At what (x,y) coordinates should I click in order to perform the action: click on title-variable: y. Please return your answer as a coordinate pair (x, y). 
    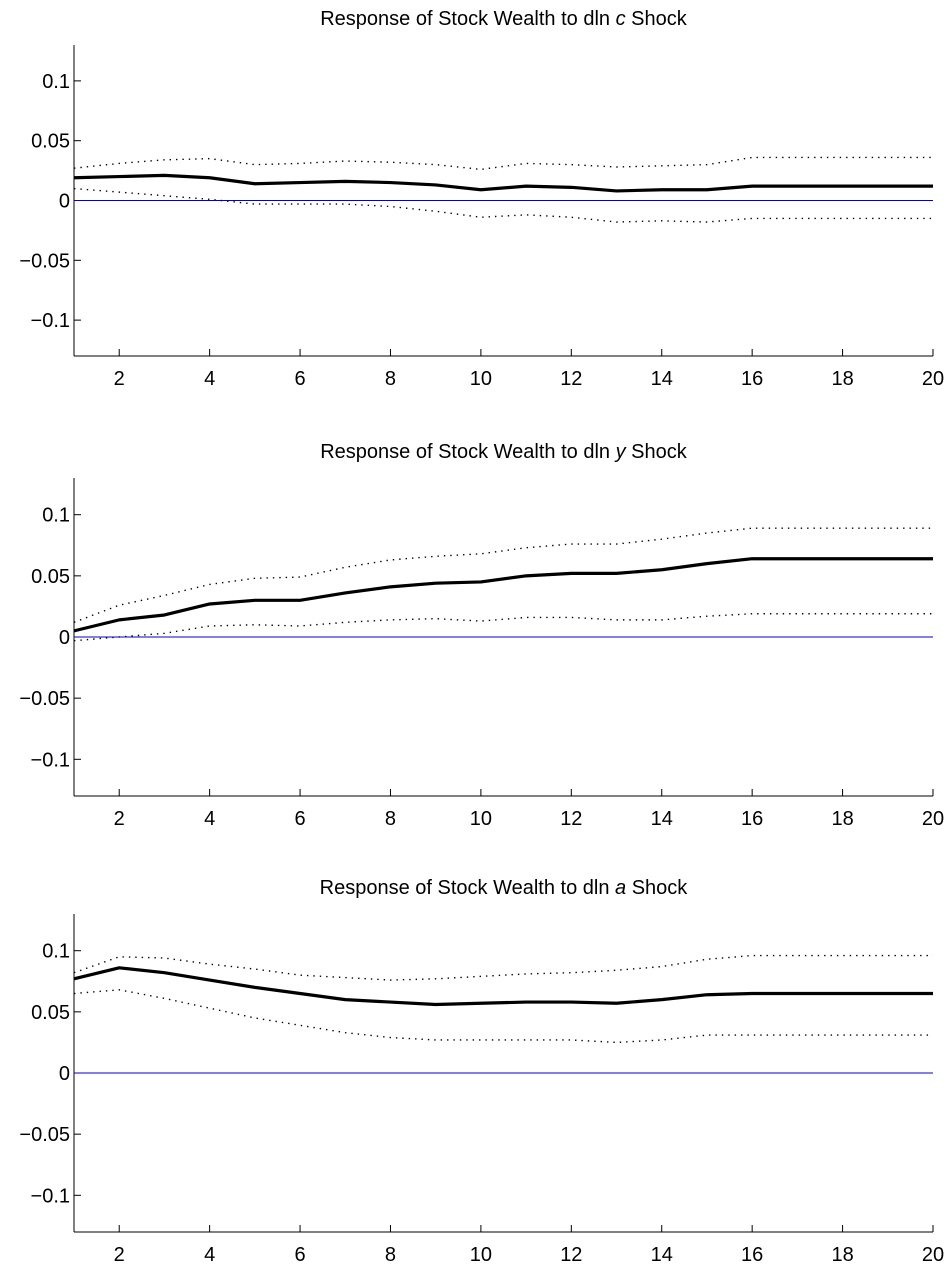
    Looking at the image, I should click on (620, 452).